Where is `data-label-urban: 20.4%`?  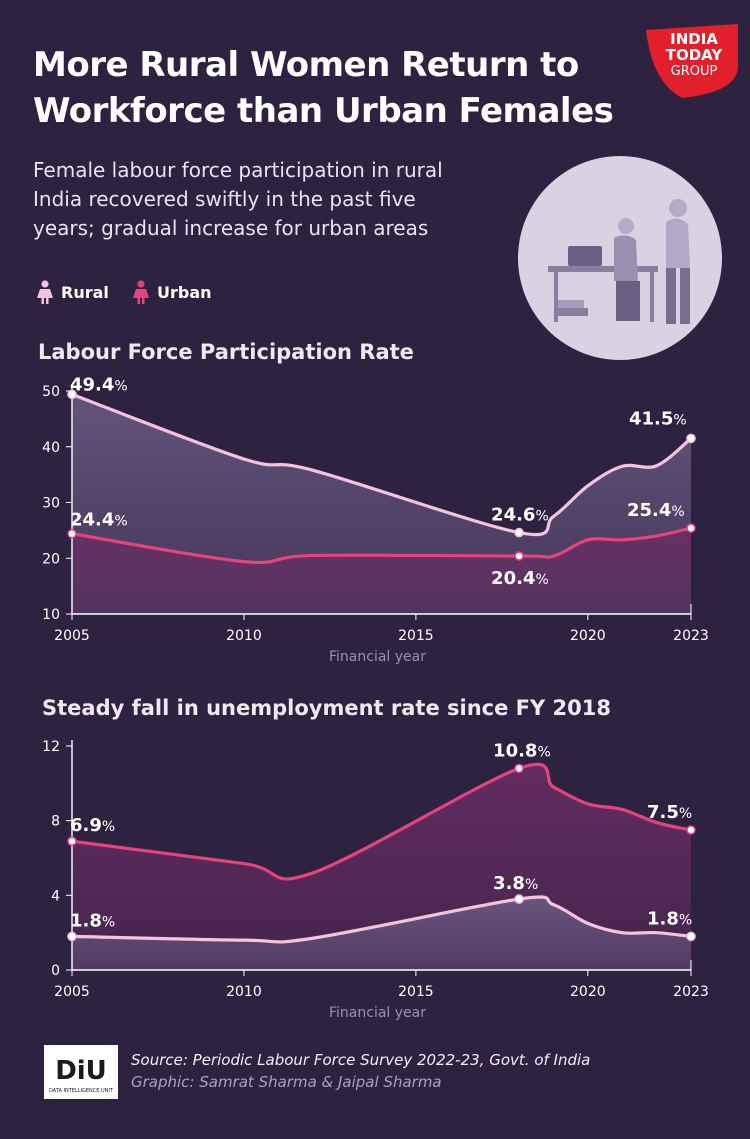 data-label-urban: 20.4% is located at coordinates (520, 578).